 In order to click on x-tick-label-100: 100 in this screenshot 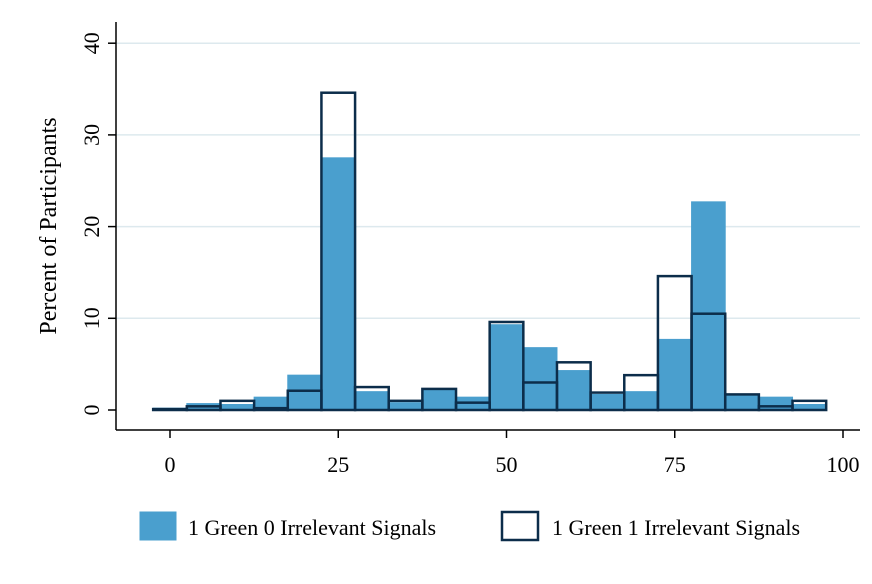, I will do `click(843, 464)`.